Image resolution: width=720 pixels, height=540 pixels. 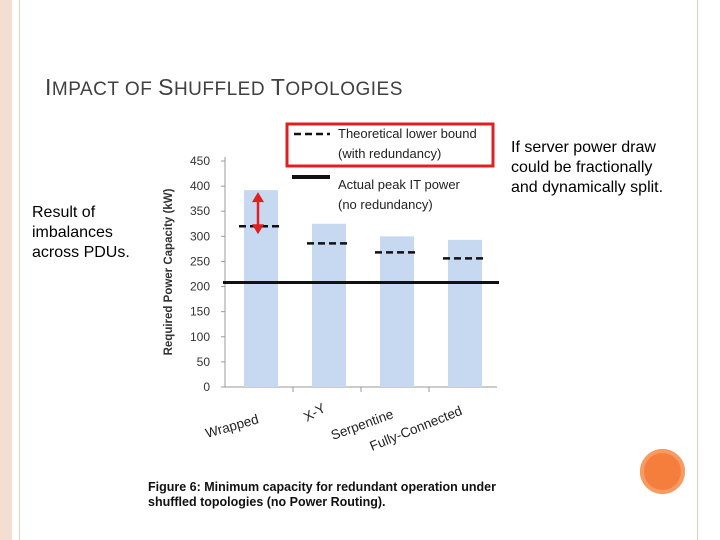 What do you see at coordinates (200, 211) in the screenshot?
I see `y-tick-label: 350` at bounding box center [200, 211].